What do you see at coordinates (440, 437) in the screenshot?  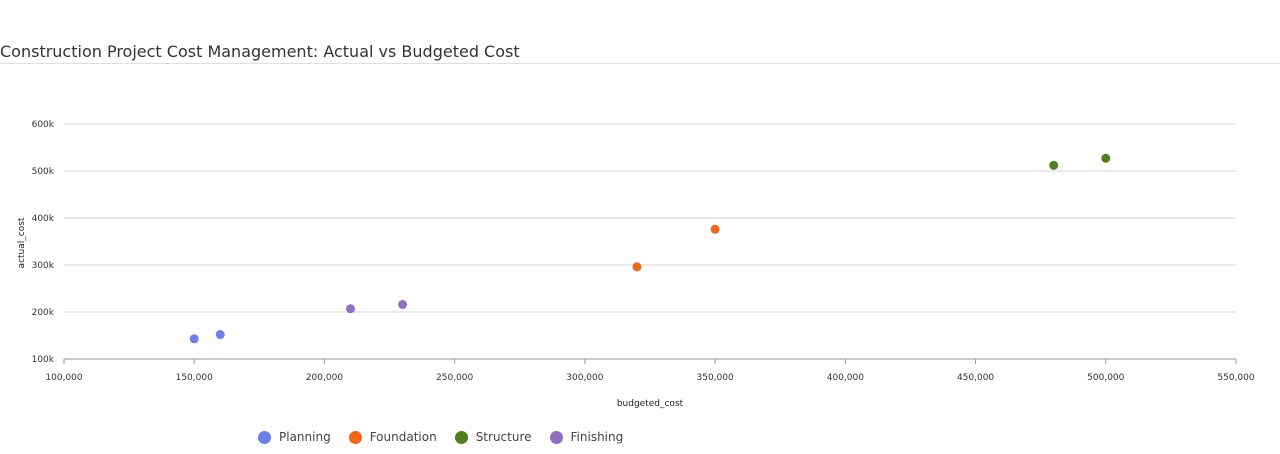 I see `legend: Planning Foundation Structure Finishing` at bounding box center [440, 437].